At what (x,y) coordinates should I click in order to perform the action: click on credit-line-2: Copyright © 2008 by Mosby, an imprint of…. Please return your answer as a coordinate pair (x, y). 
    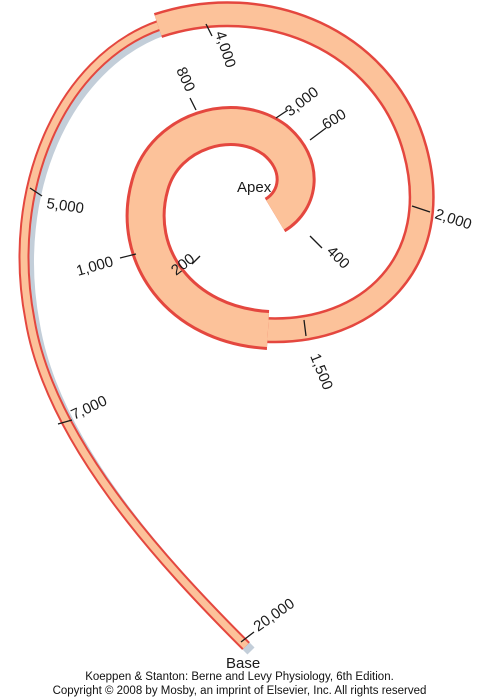
    Looking at the image, I should click on (239, 691).